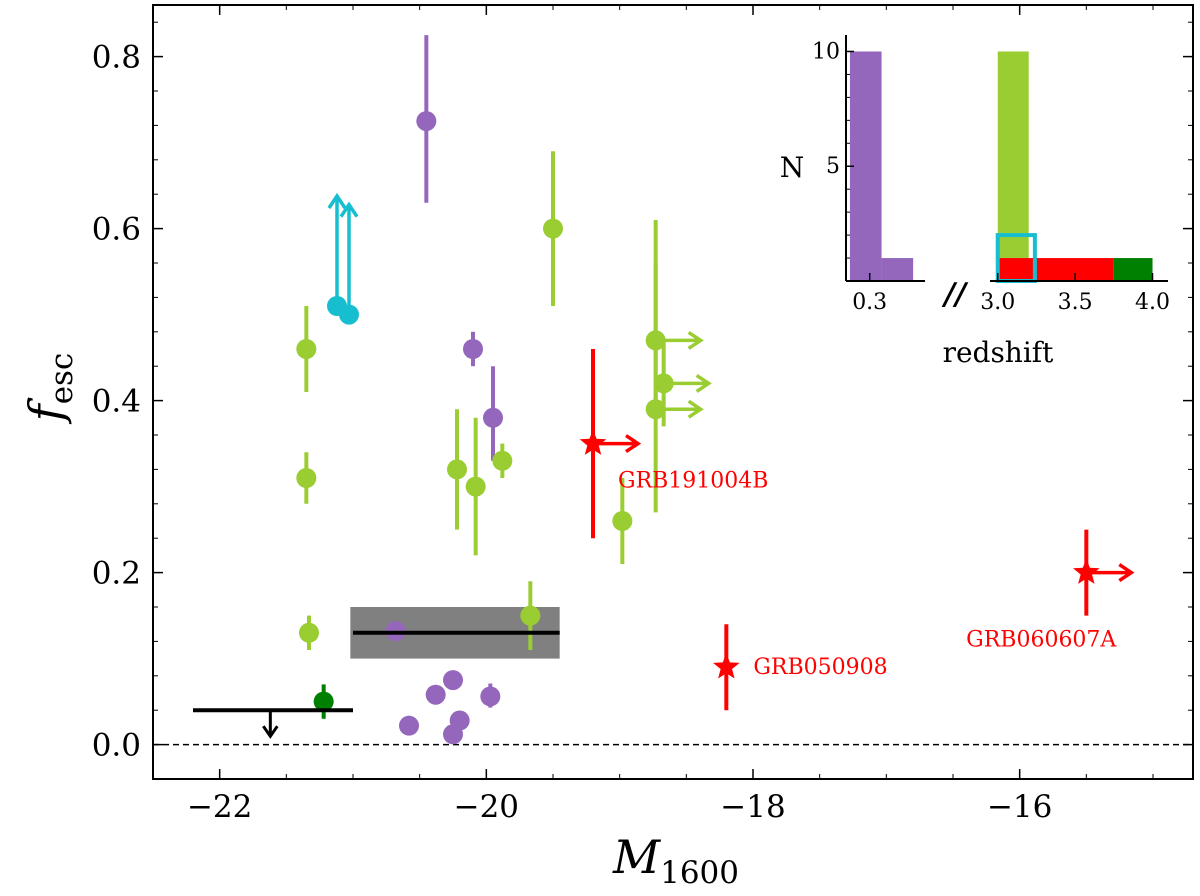 The width and height of the screenshot is (1200, 896). I want to click on x-tick-label: −22, so click(219, 807).